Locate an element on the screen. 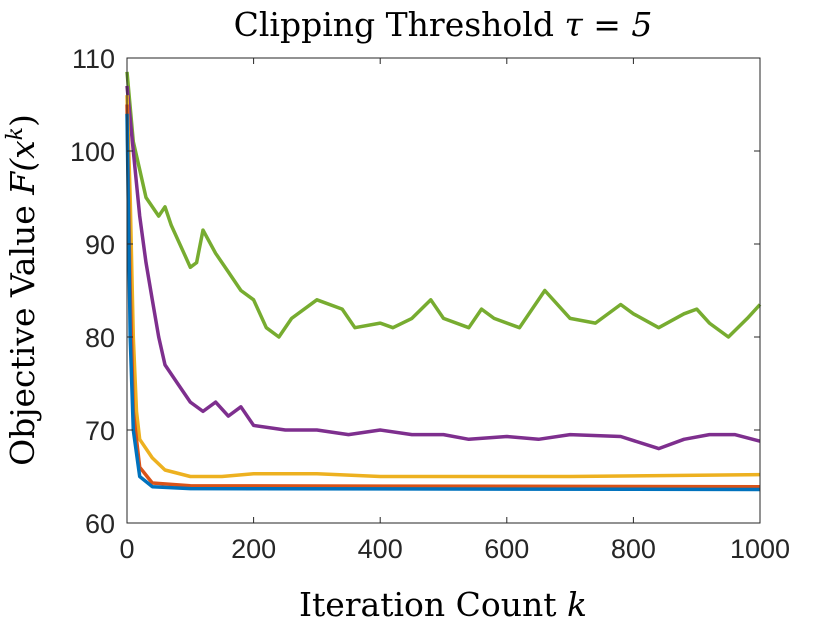  chart-title: Clipping Threshold τ = 5 is located at coordinates (443, 24).